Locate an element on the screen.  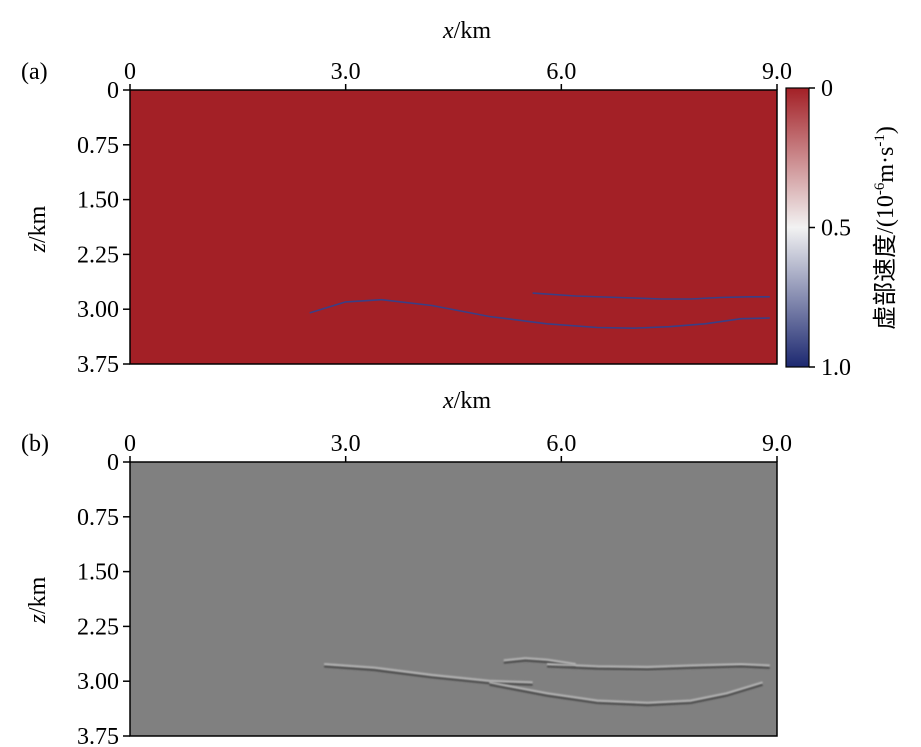
panel-a-y-unit: /km is located at coordinates (38, 224).